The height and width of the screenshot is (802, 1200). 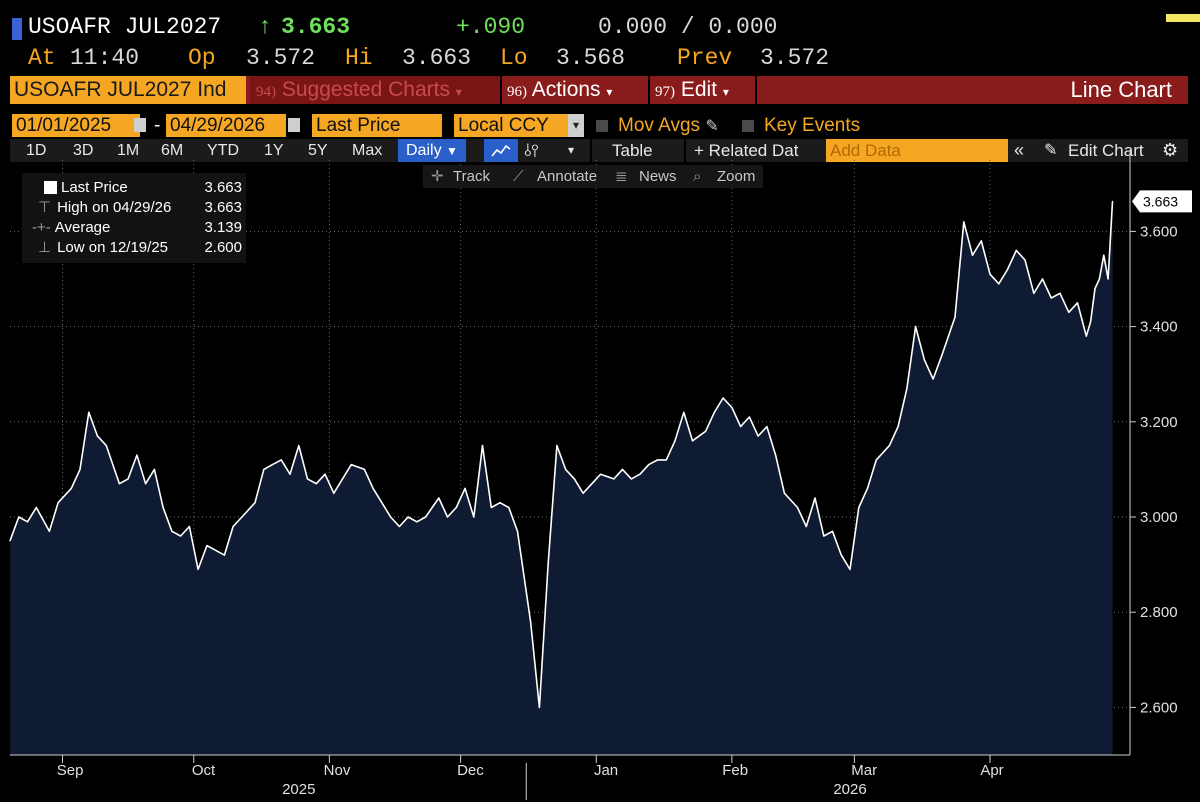 I want to click on bar-chart-icon: ⫰⫯, so click(x=531, y=150).